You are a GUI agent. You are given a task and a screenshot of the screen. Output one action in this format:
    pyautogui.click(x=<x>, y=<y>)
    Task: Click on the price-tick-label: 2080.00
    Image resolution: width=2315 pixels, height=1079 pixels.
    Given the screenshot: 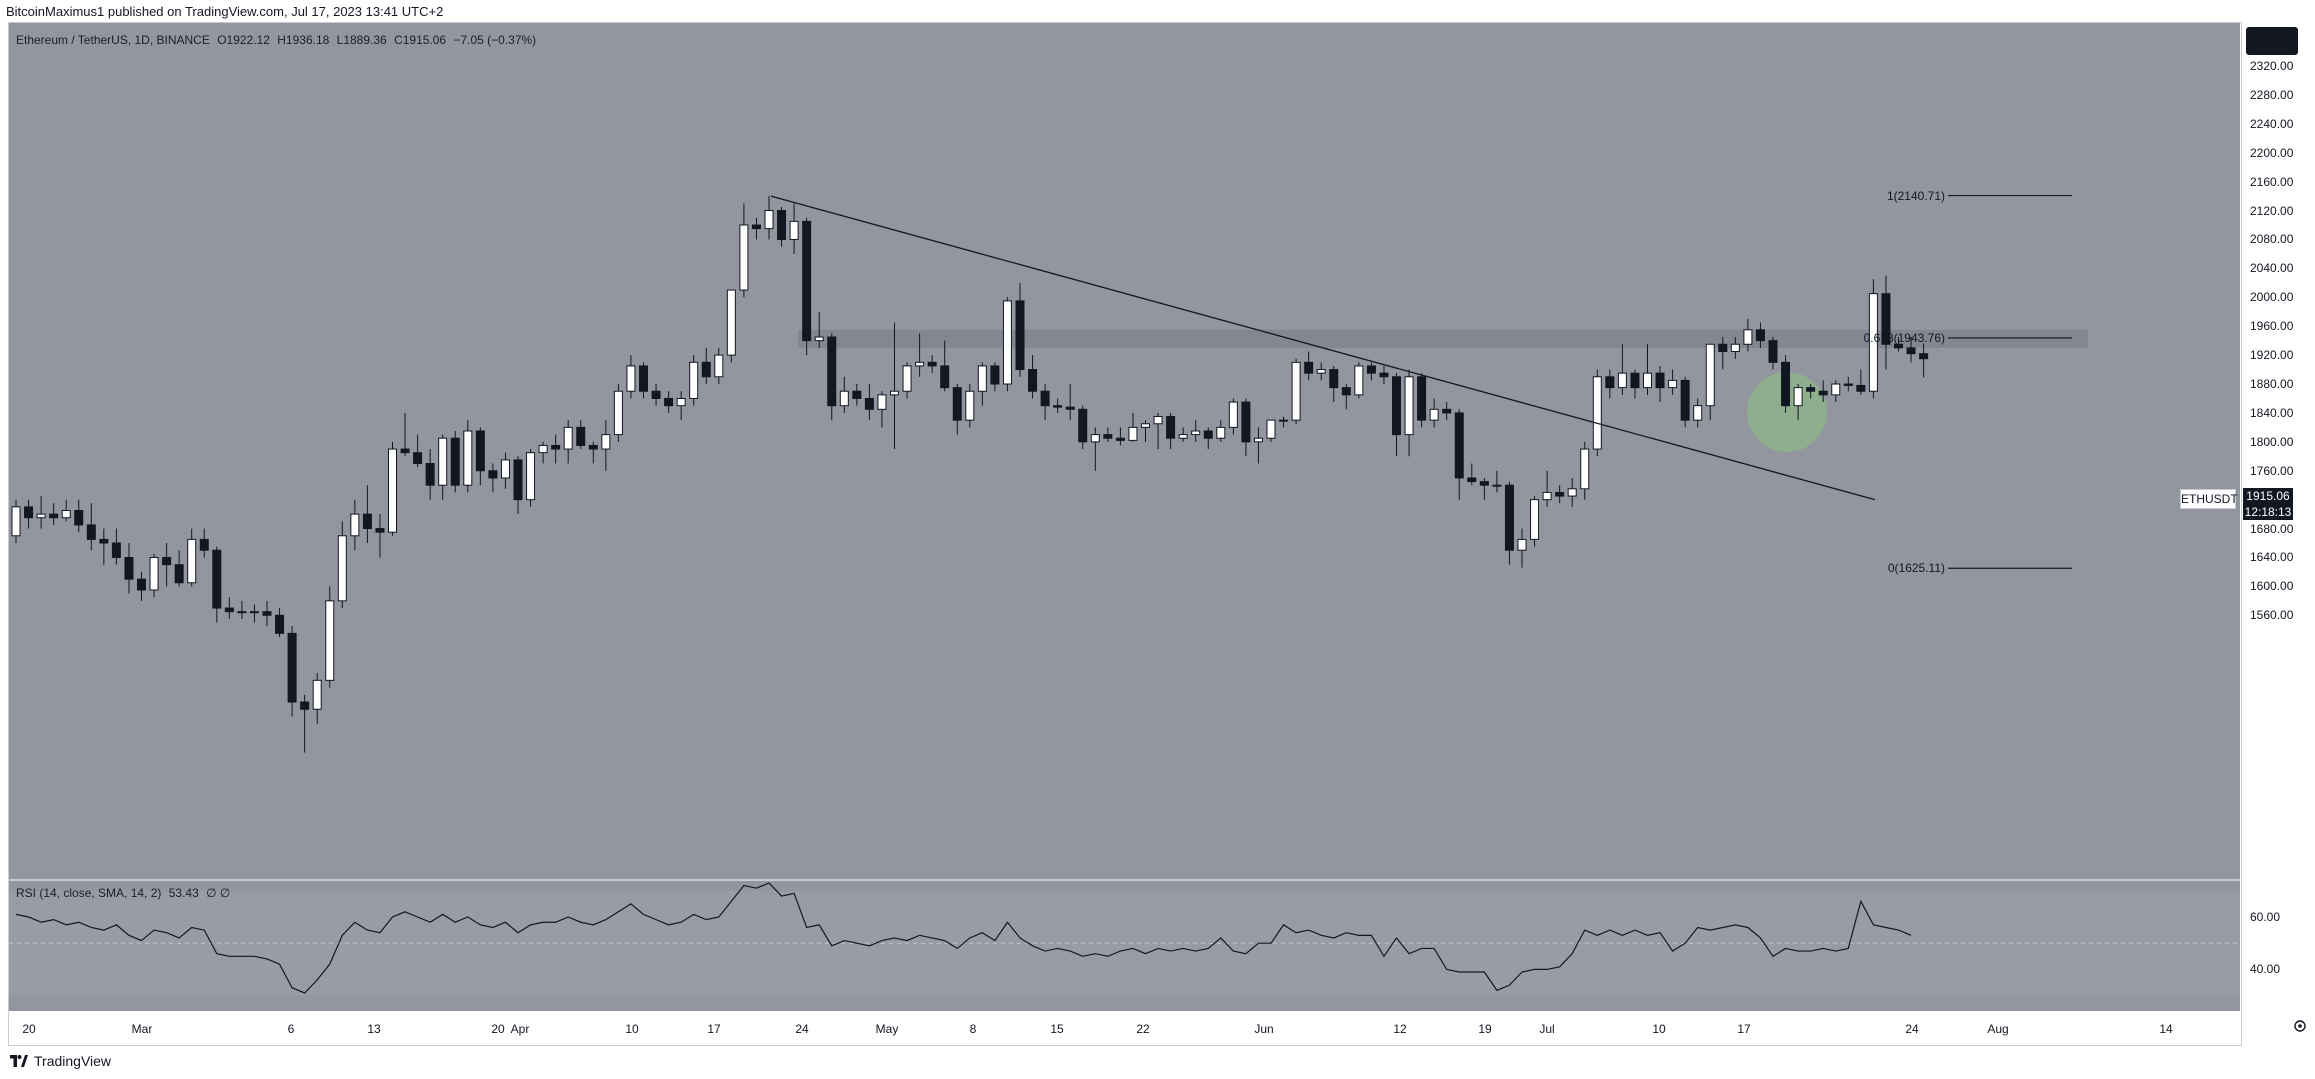 What is the action you would take?
    pyautogui.click(x=2272, y=239)
    